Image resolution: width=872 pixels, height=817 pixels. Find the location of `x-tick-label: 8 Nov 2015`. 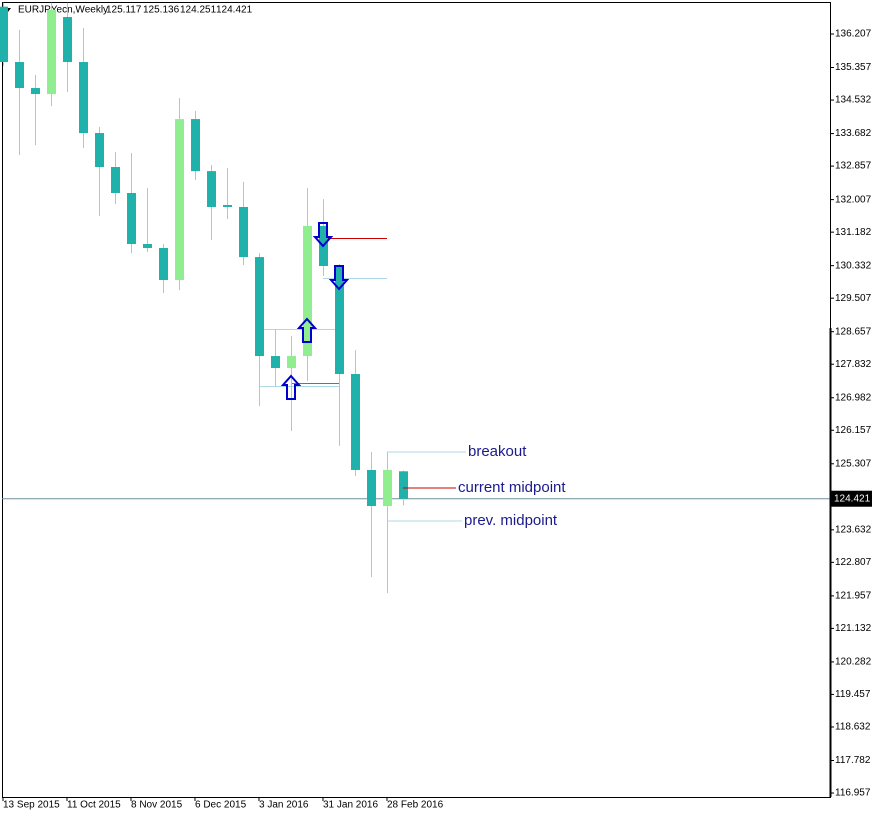

x-tick-label: 8 Nov 2015 is located at coordinates (157, 805).